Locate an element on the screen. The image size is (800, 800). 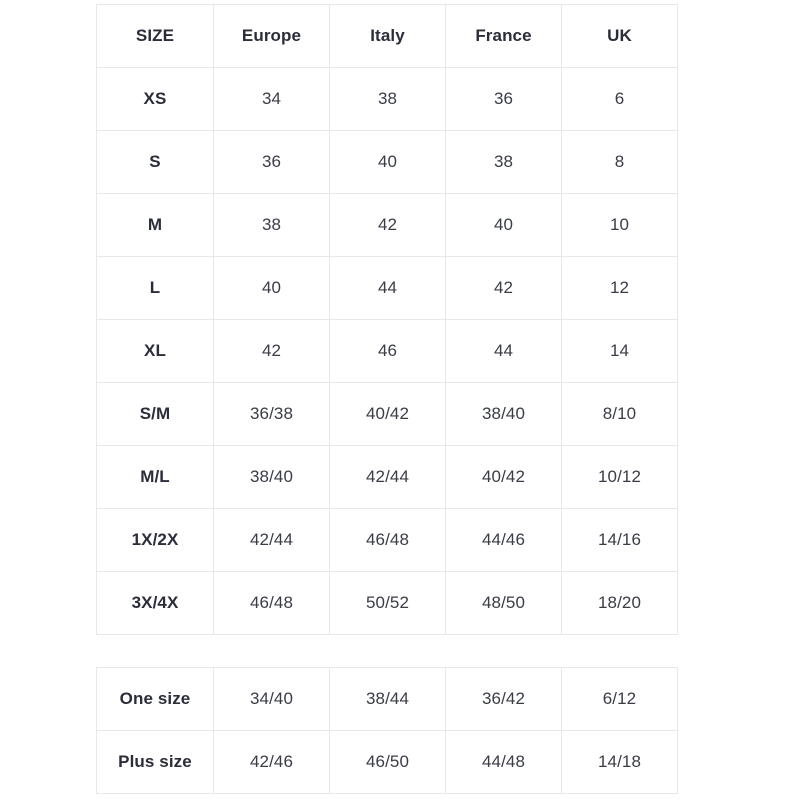
table-row: XS 34 38 36 6 is located at coordinates (387, 99).